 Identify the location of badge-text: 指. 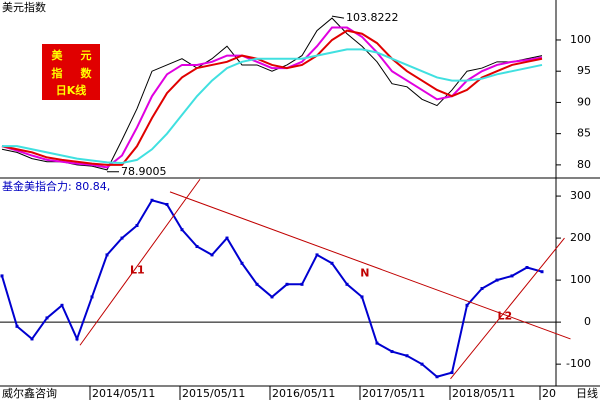
(57, 73).